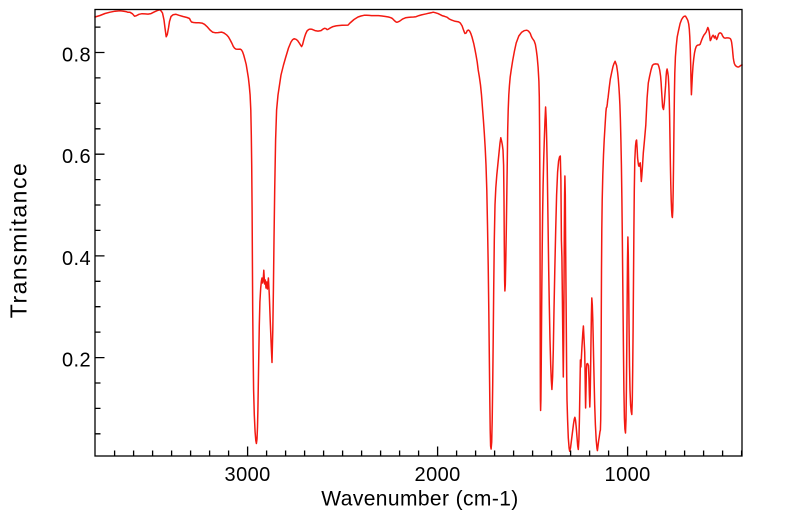 The image size is (799, 521). I want to click on svg-text: Transmitance, so click(19, 240).